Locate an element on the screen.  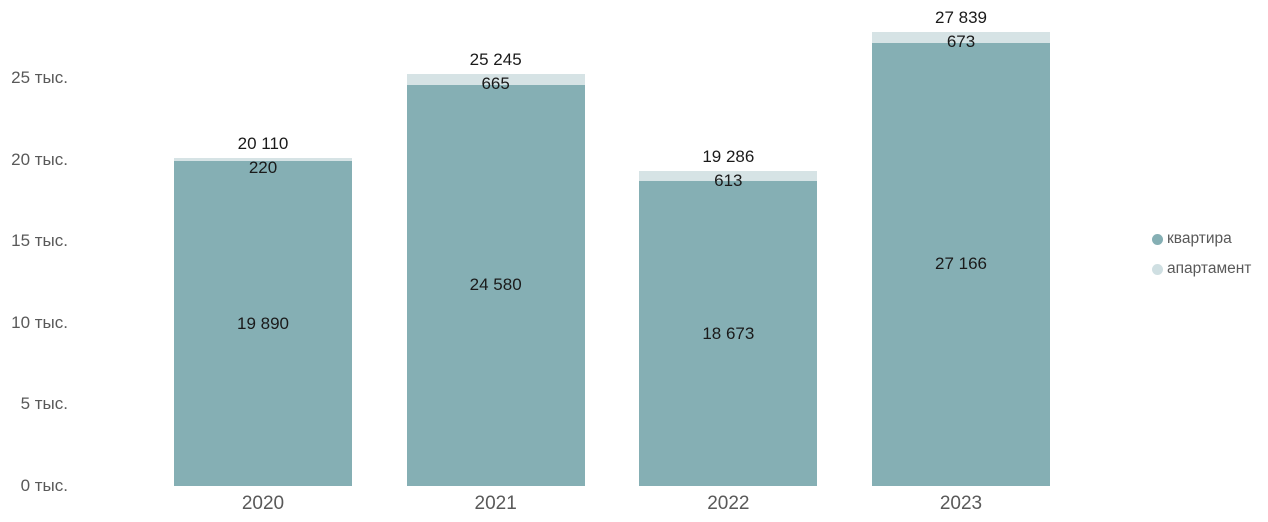
kvartira-label-2022: 18 673 is located at coordinates (728, 333).